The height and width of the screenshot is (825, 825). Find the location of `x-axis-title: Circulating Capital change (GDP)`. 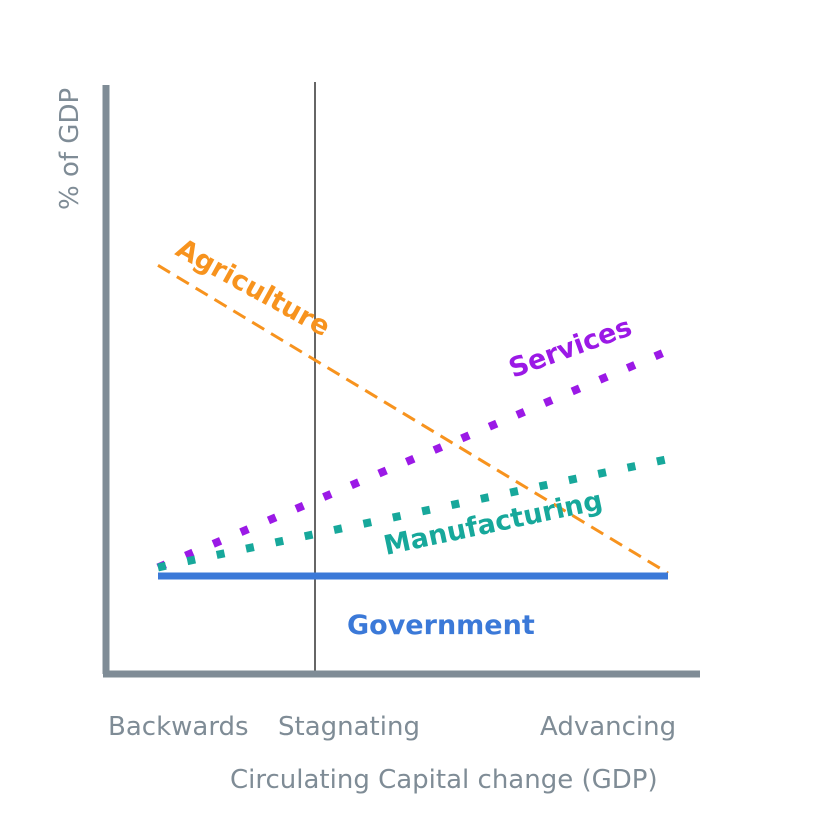

x-axis-title: Circulating Capital change (GDP) is located at coordinates (444, 780).